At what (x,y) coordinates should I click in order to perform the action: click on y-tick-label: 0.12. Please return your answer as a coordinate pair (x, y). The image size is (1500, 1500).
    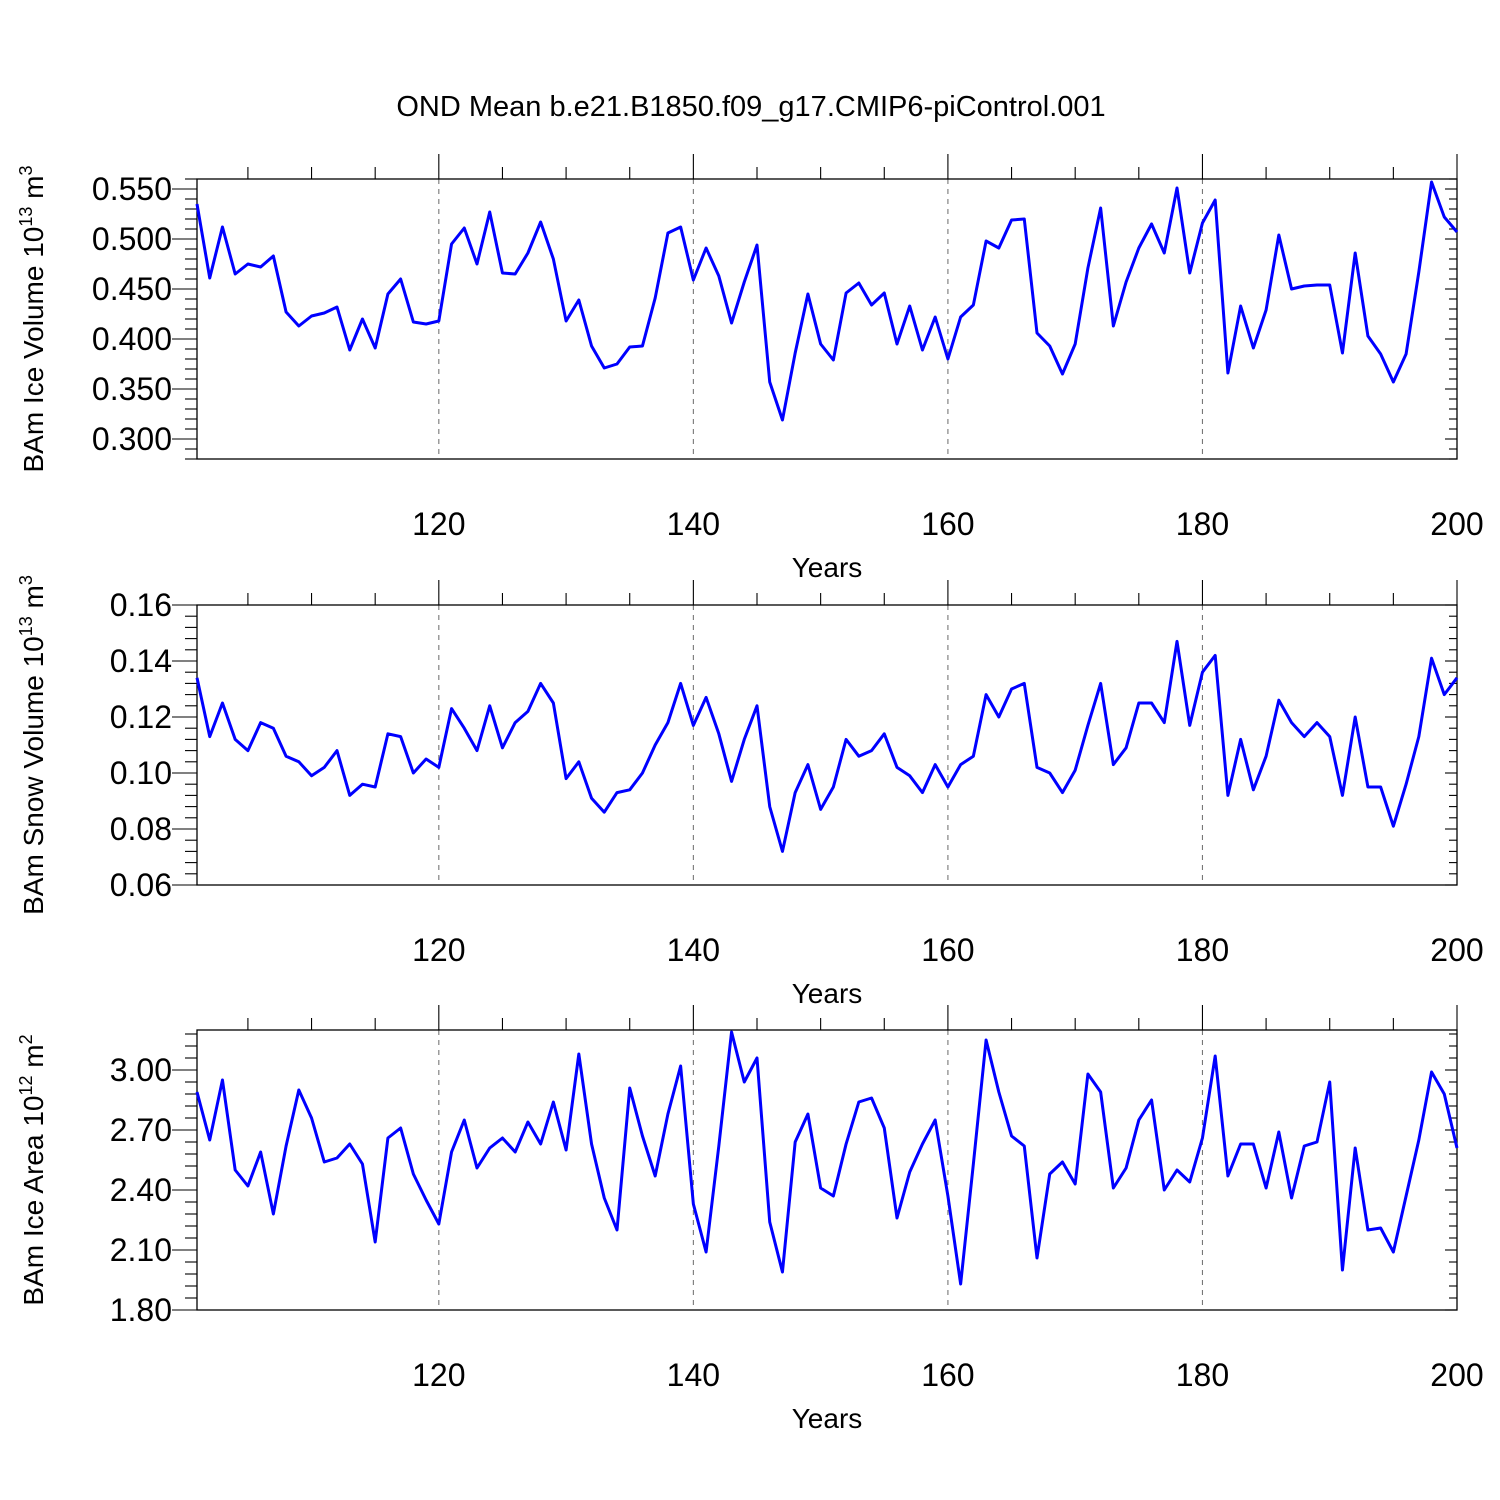
    Looking at the image, I should click on (141, 717).